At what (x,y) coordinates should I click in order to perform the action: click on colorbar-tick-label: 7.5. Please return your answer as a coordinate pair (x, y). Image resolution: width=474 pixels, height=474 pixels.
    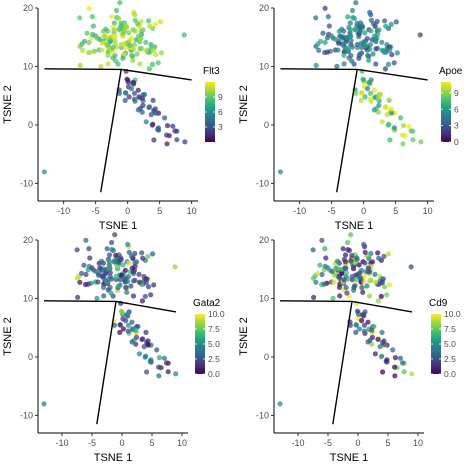
    Looking at the image, I should click on (214, 329).